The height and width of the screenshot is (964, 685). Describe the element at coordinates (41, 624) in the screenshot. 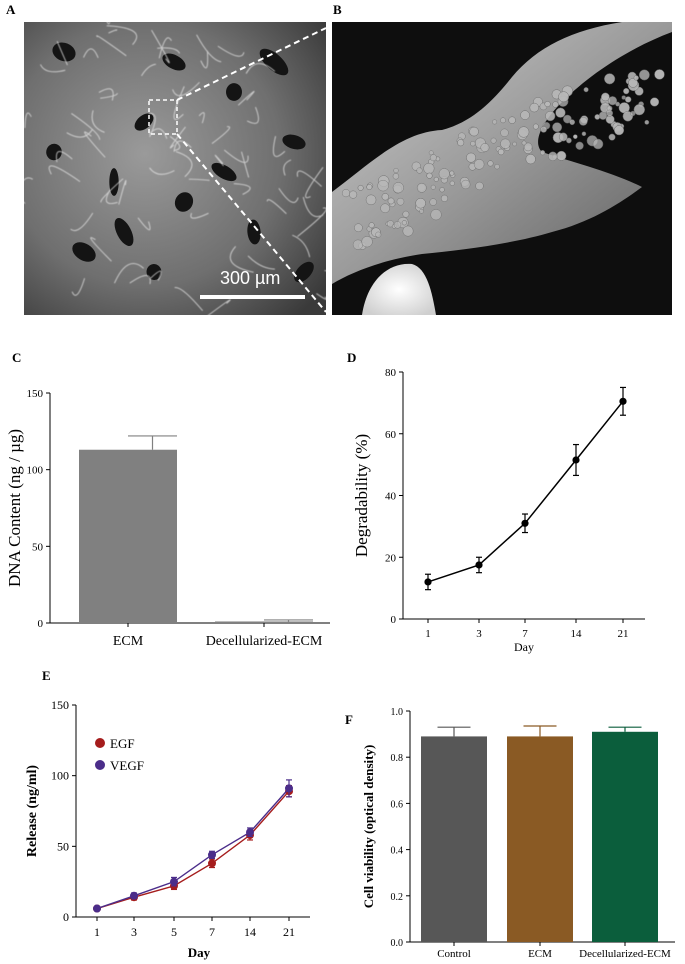

I see `chart-c-y-tick-label-0: 0` at that location.